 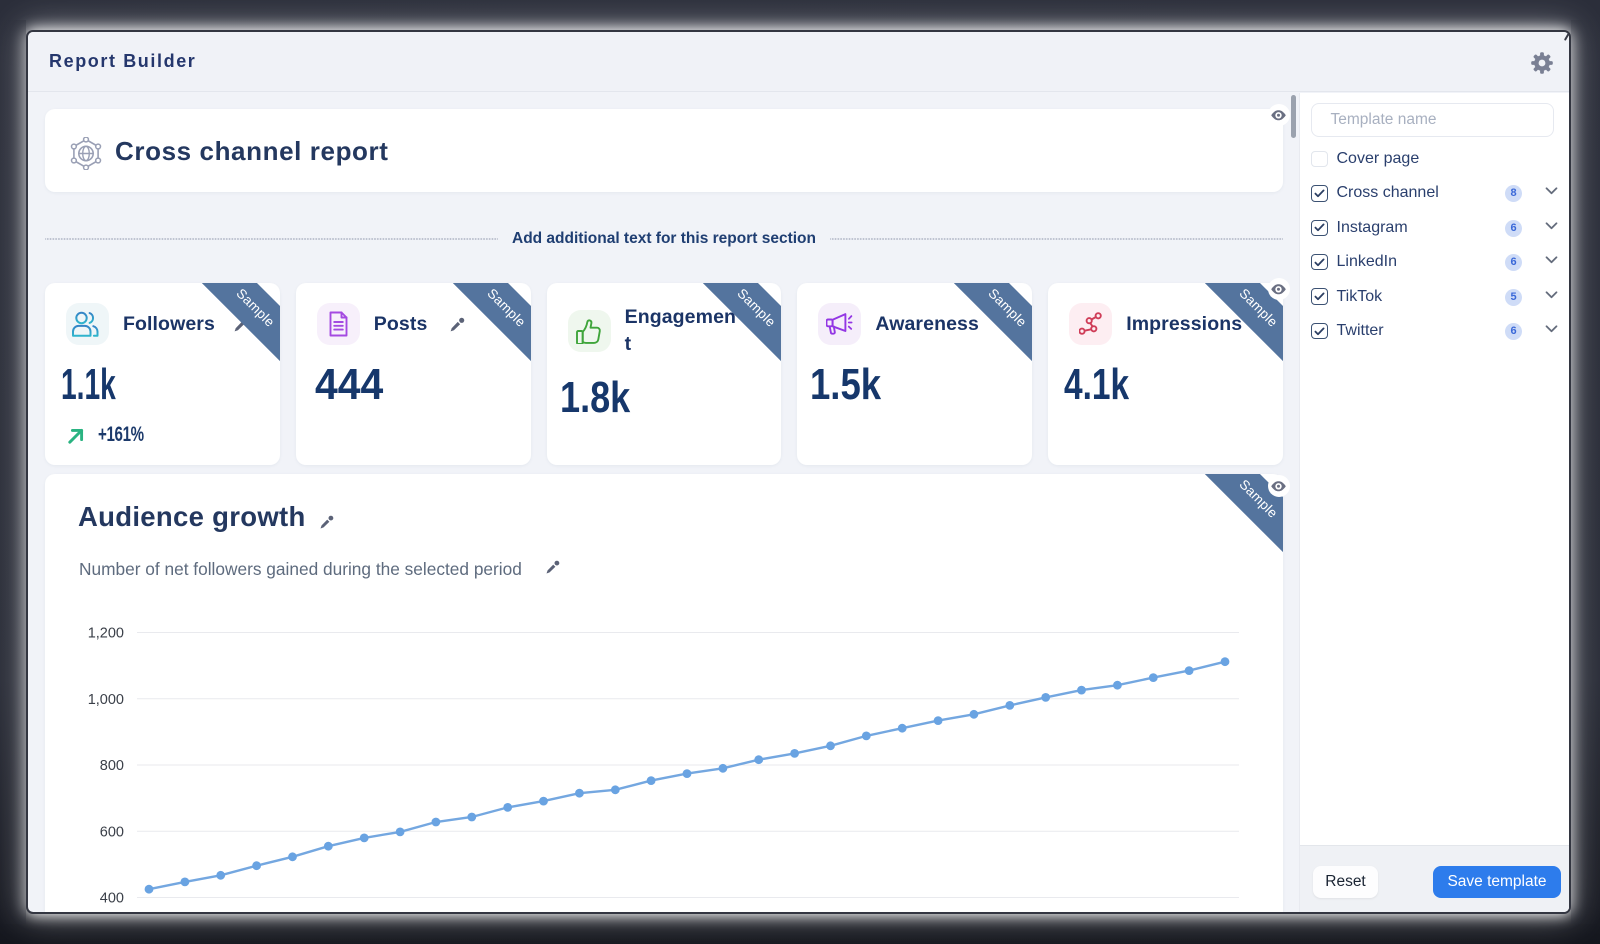 What do you see at coordinates (106, 634) in the screenshot?
I see `svg-text: 1,200` at bounding box center [106, 634].